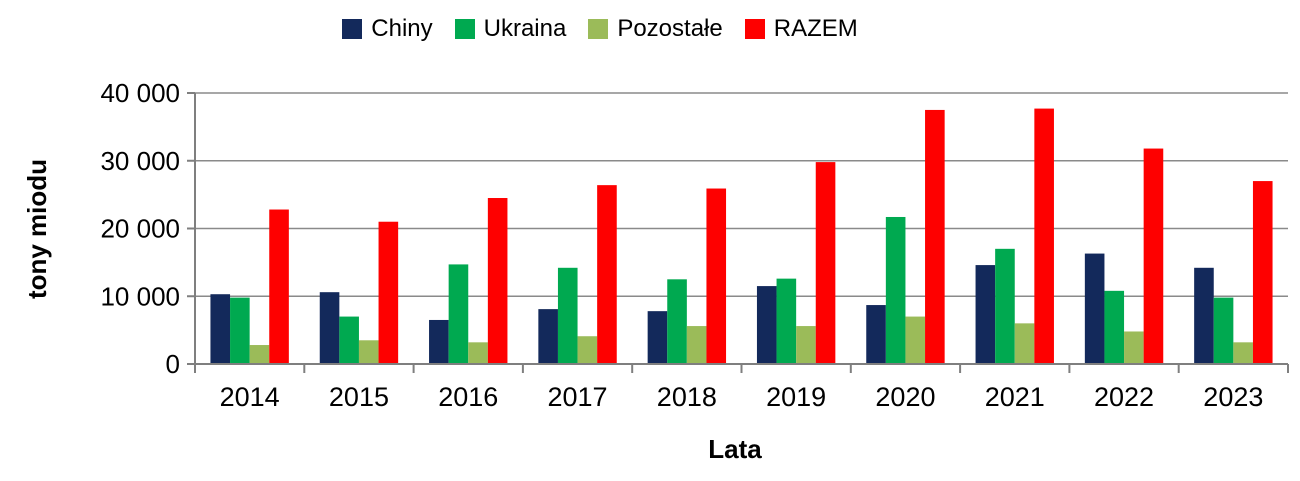 This screenshot has width=1300, height=481. Describe the element at coordinates (1015, 397) in the screenshot. I see `x-tick-label: 2021` at that location.